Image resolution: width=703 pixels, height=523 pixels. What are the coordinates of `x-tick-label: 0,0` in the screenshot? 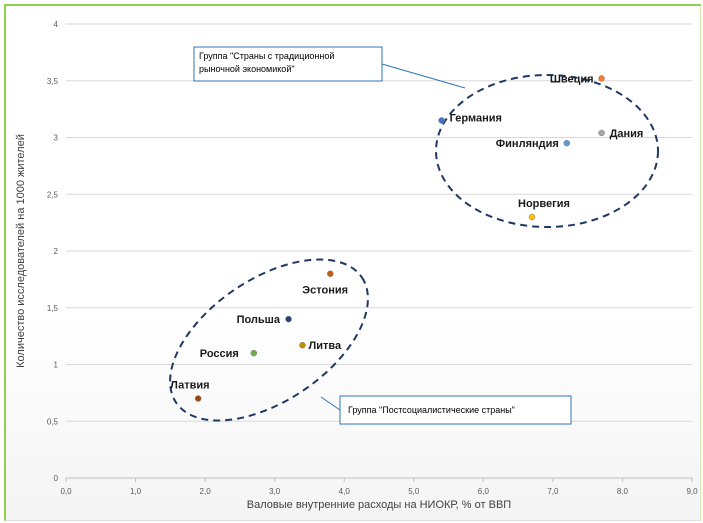 It's located at (66, 491).